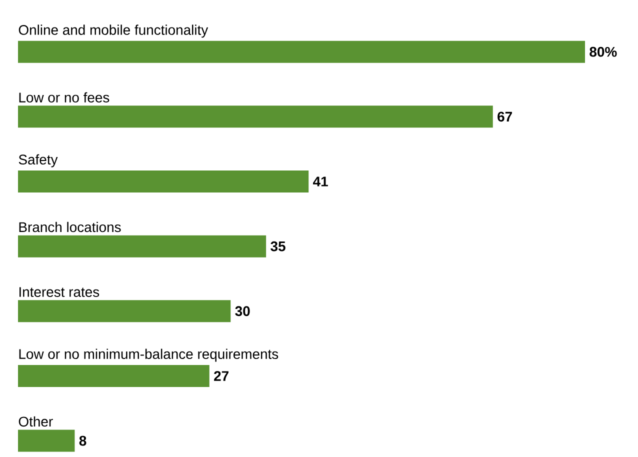 Image resolution: width=638 pixels, height=457 pixels. I want to click on data-label: 27, so click(221, 376).